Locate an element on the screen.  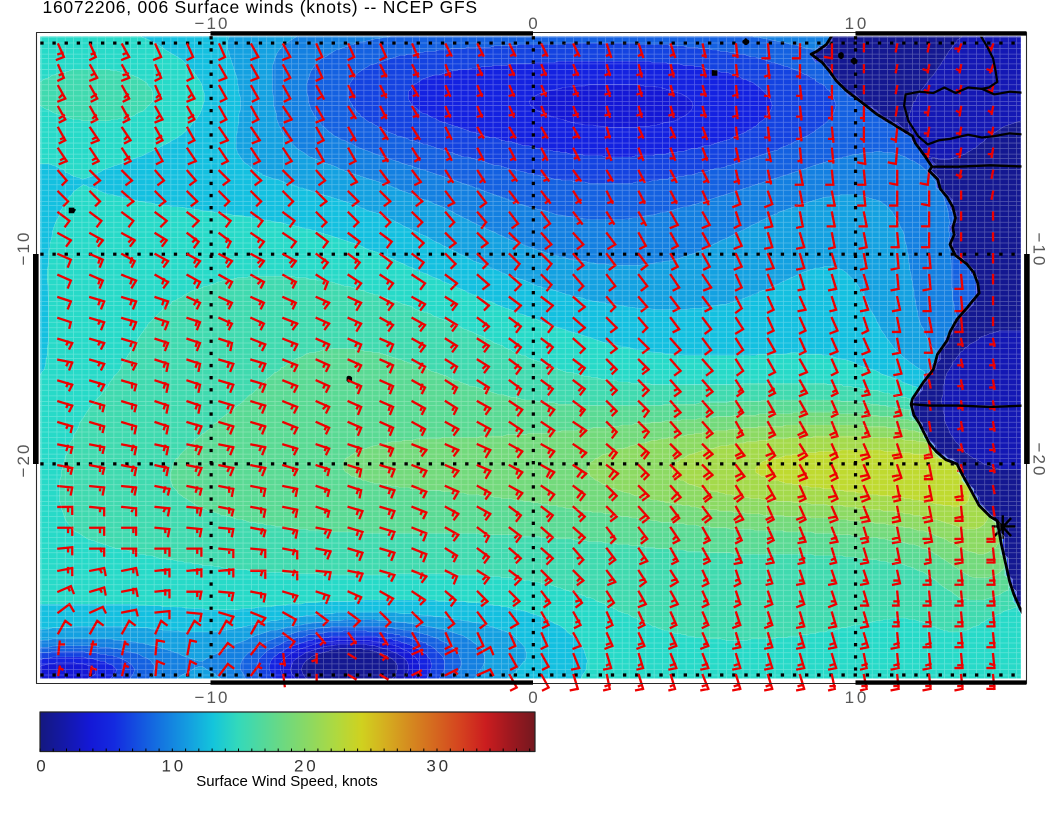
svg-text: Surface Wind Speed, knots is located at coordinates (287, 781).